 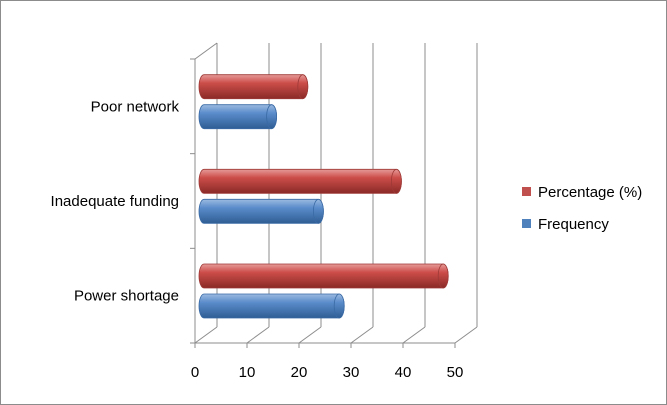 What do you see at coordinates (195, 372) in the screenshot?
I see `x-tick-label: 0` at bounding box center [195, 372].